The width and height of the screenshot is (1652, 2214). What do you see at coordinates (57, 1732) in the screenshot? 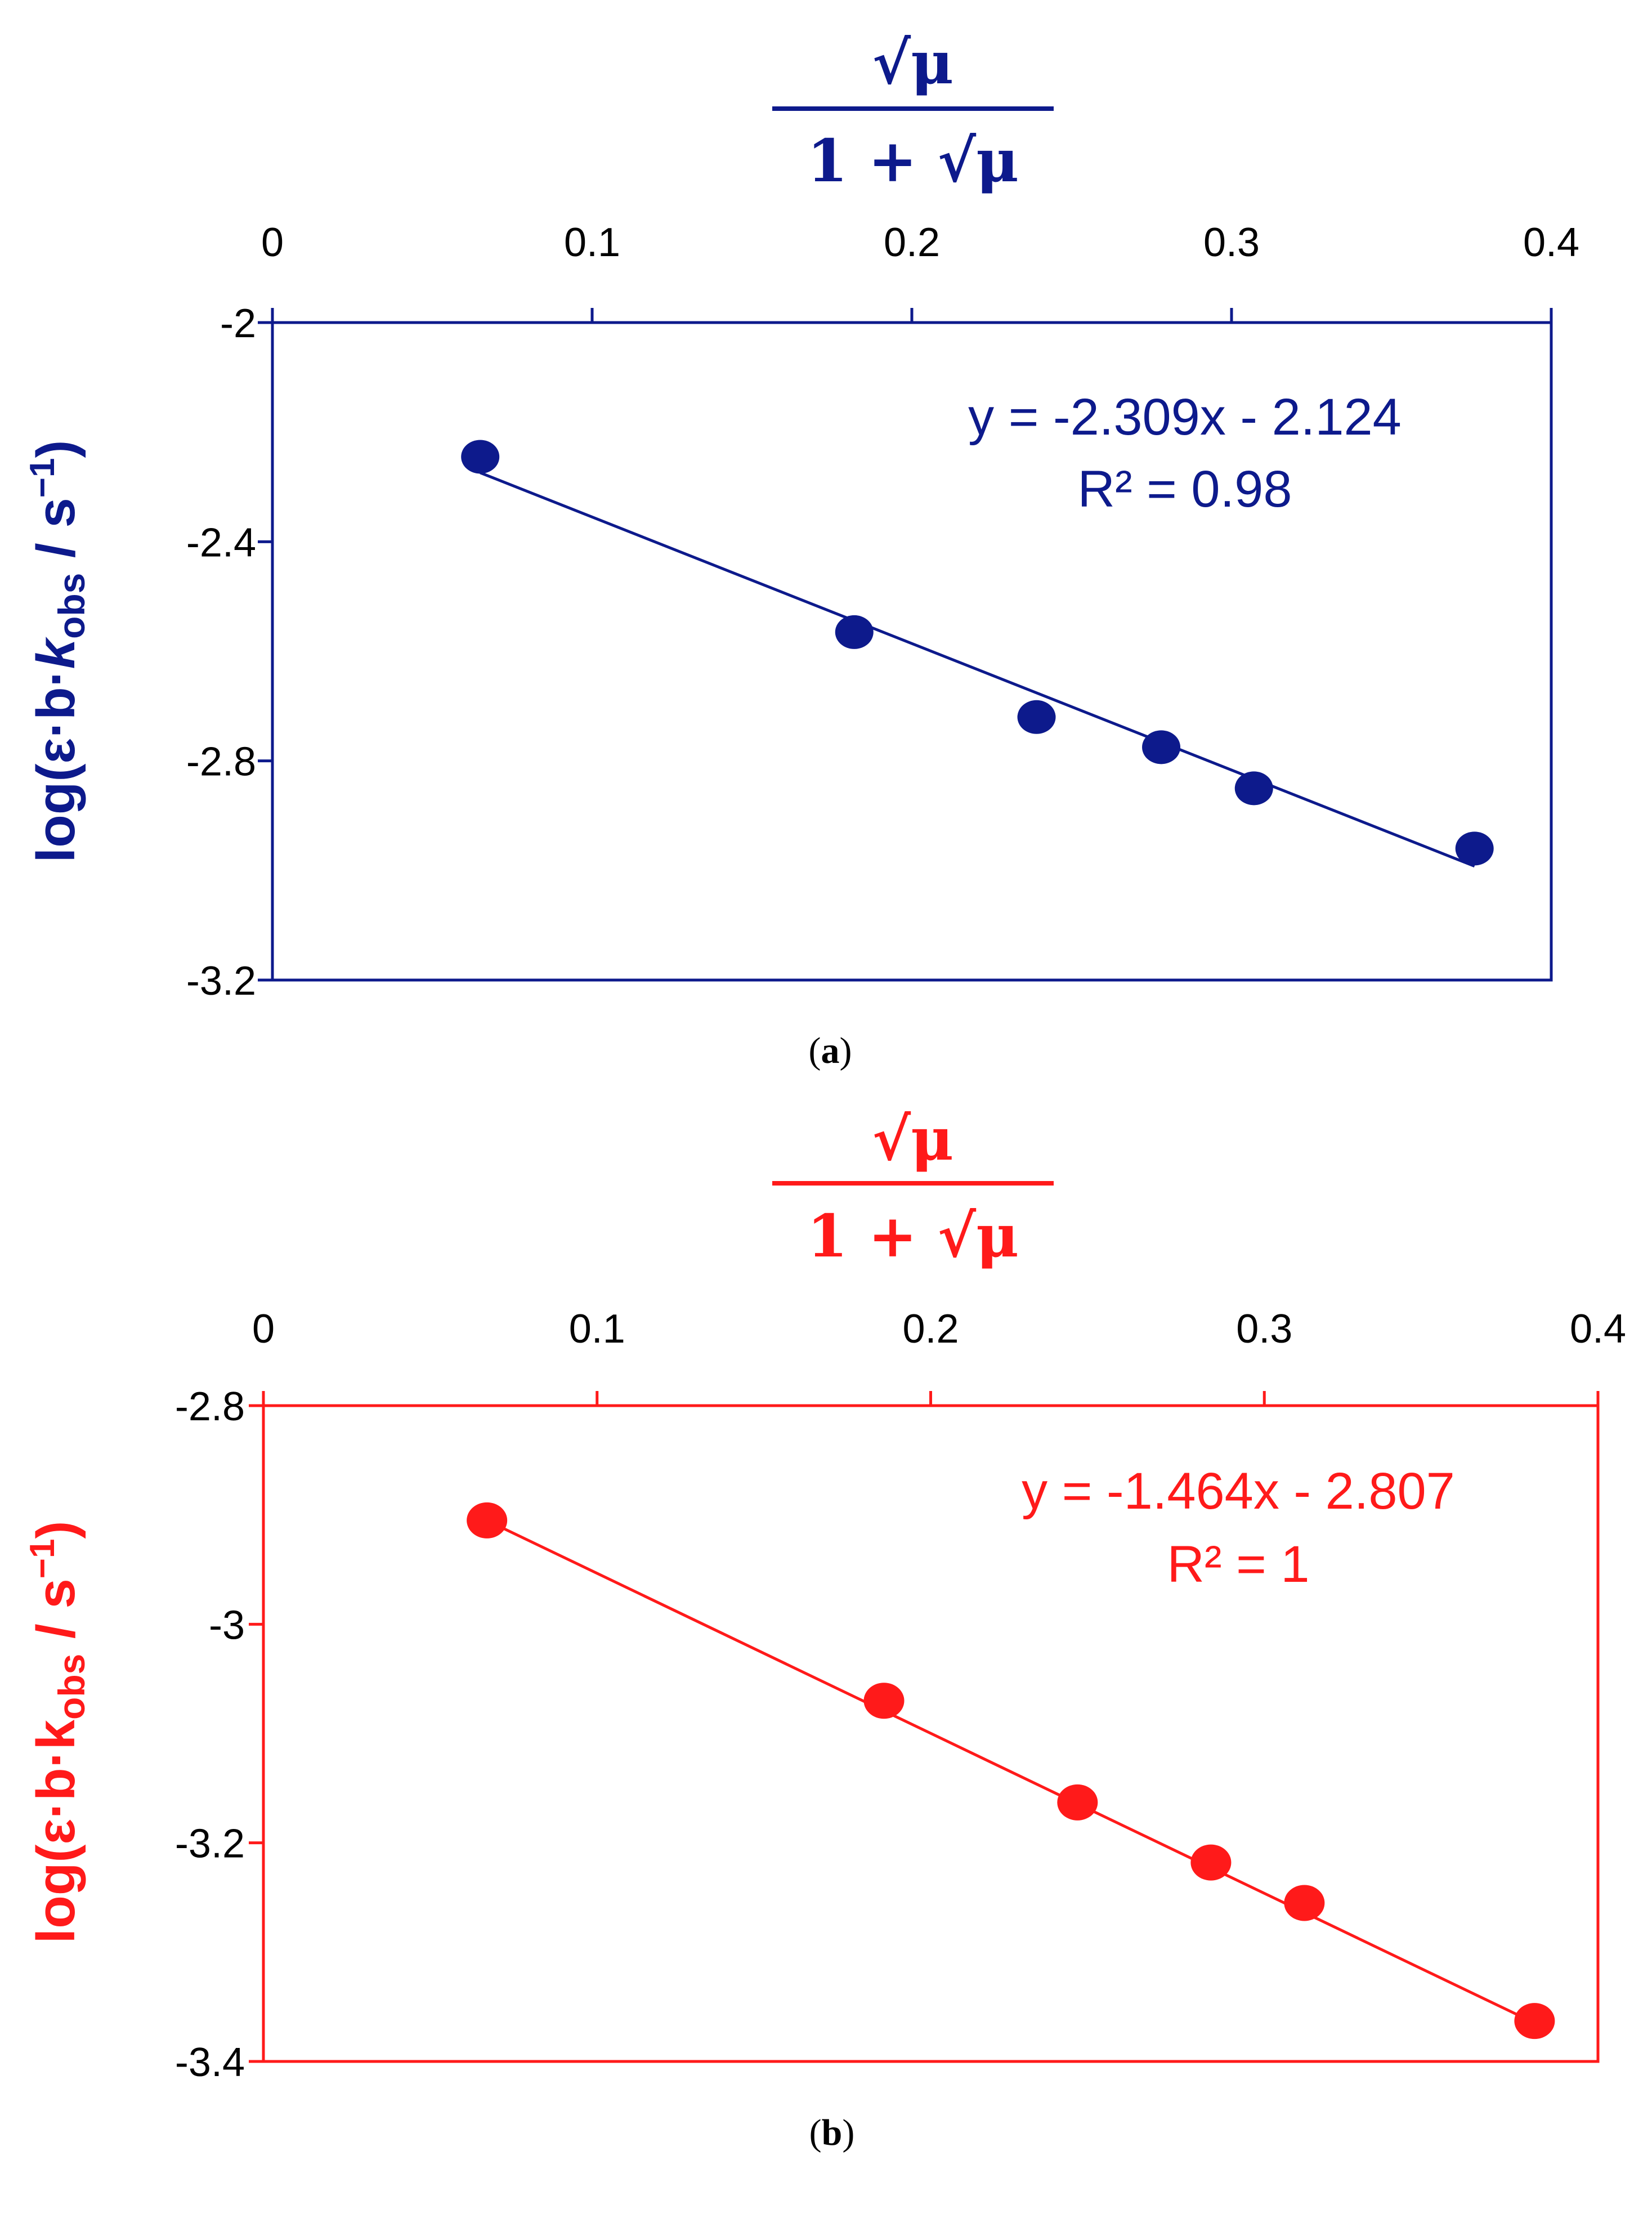
I see `y-axis-label-b: log(ε·b·kobs / s−1)` at bounding box center [57, 1732].